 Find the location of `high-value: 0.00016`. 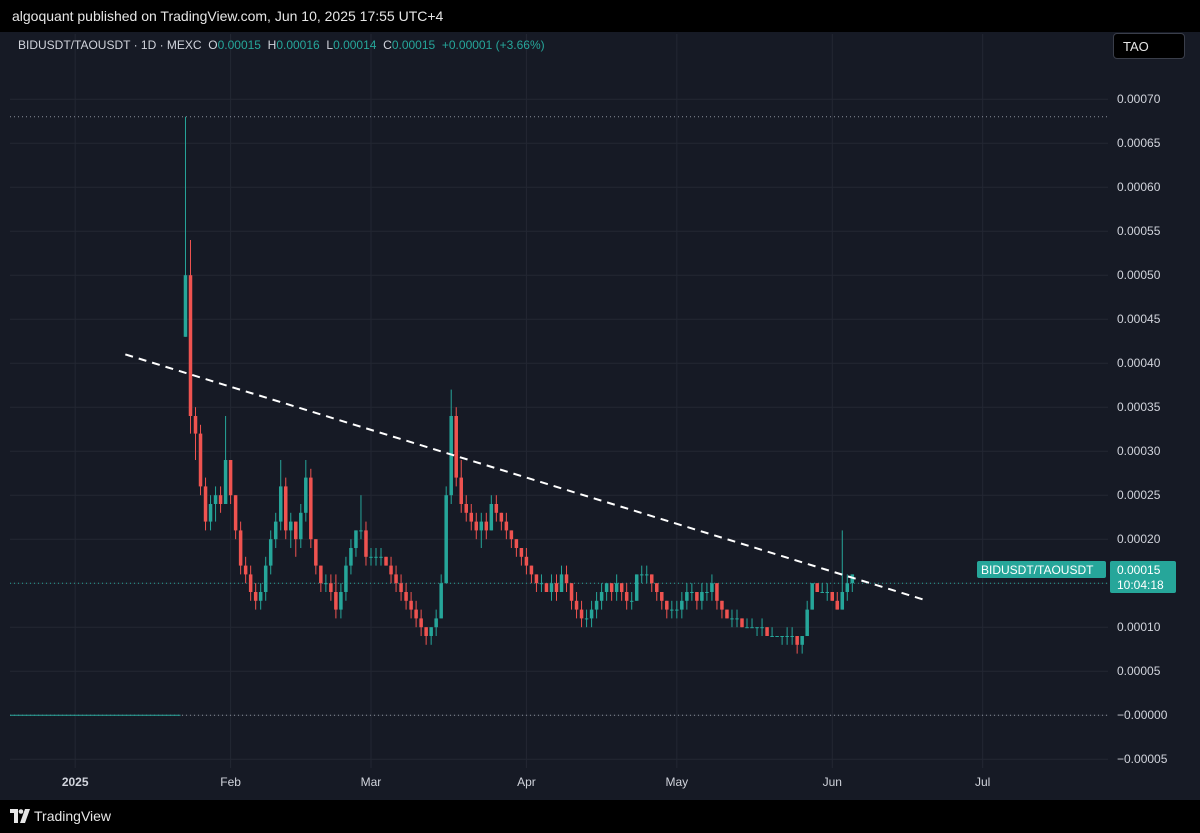

high-value: 0.00016 is located at coordinates (298, 45).